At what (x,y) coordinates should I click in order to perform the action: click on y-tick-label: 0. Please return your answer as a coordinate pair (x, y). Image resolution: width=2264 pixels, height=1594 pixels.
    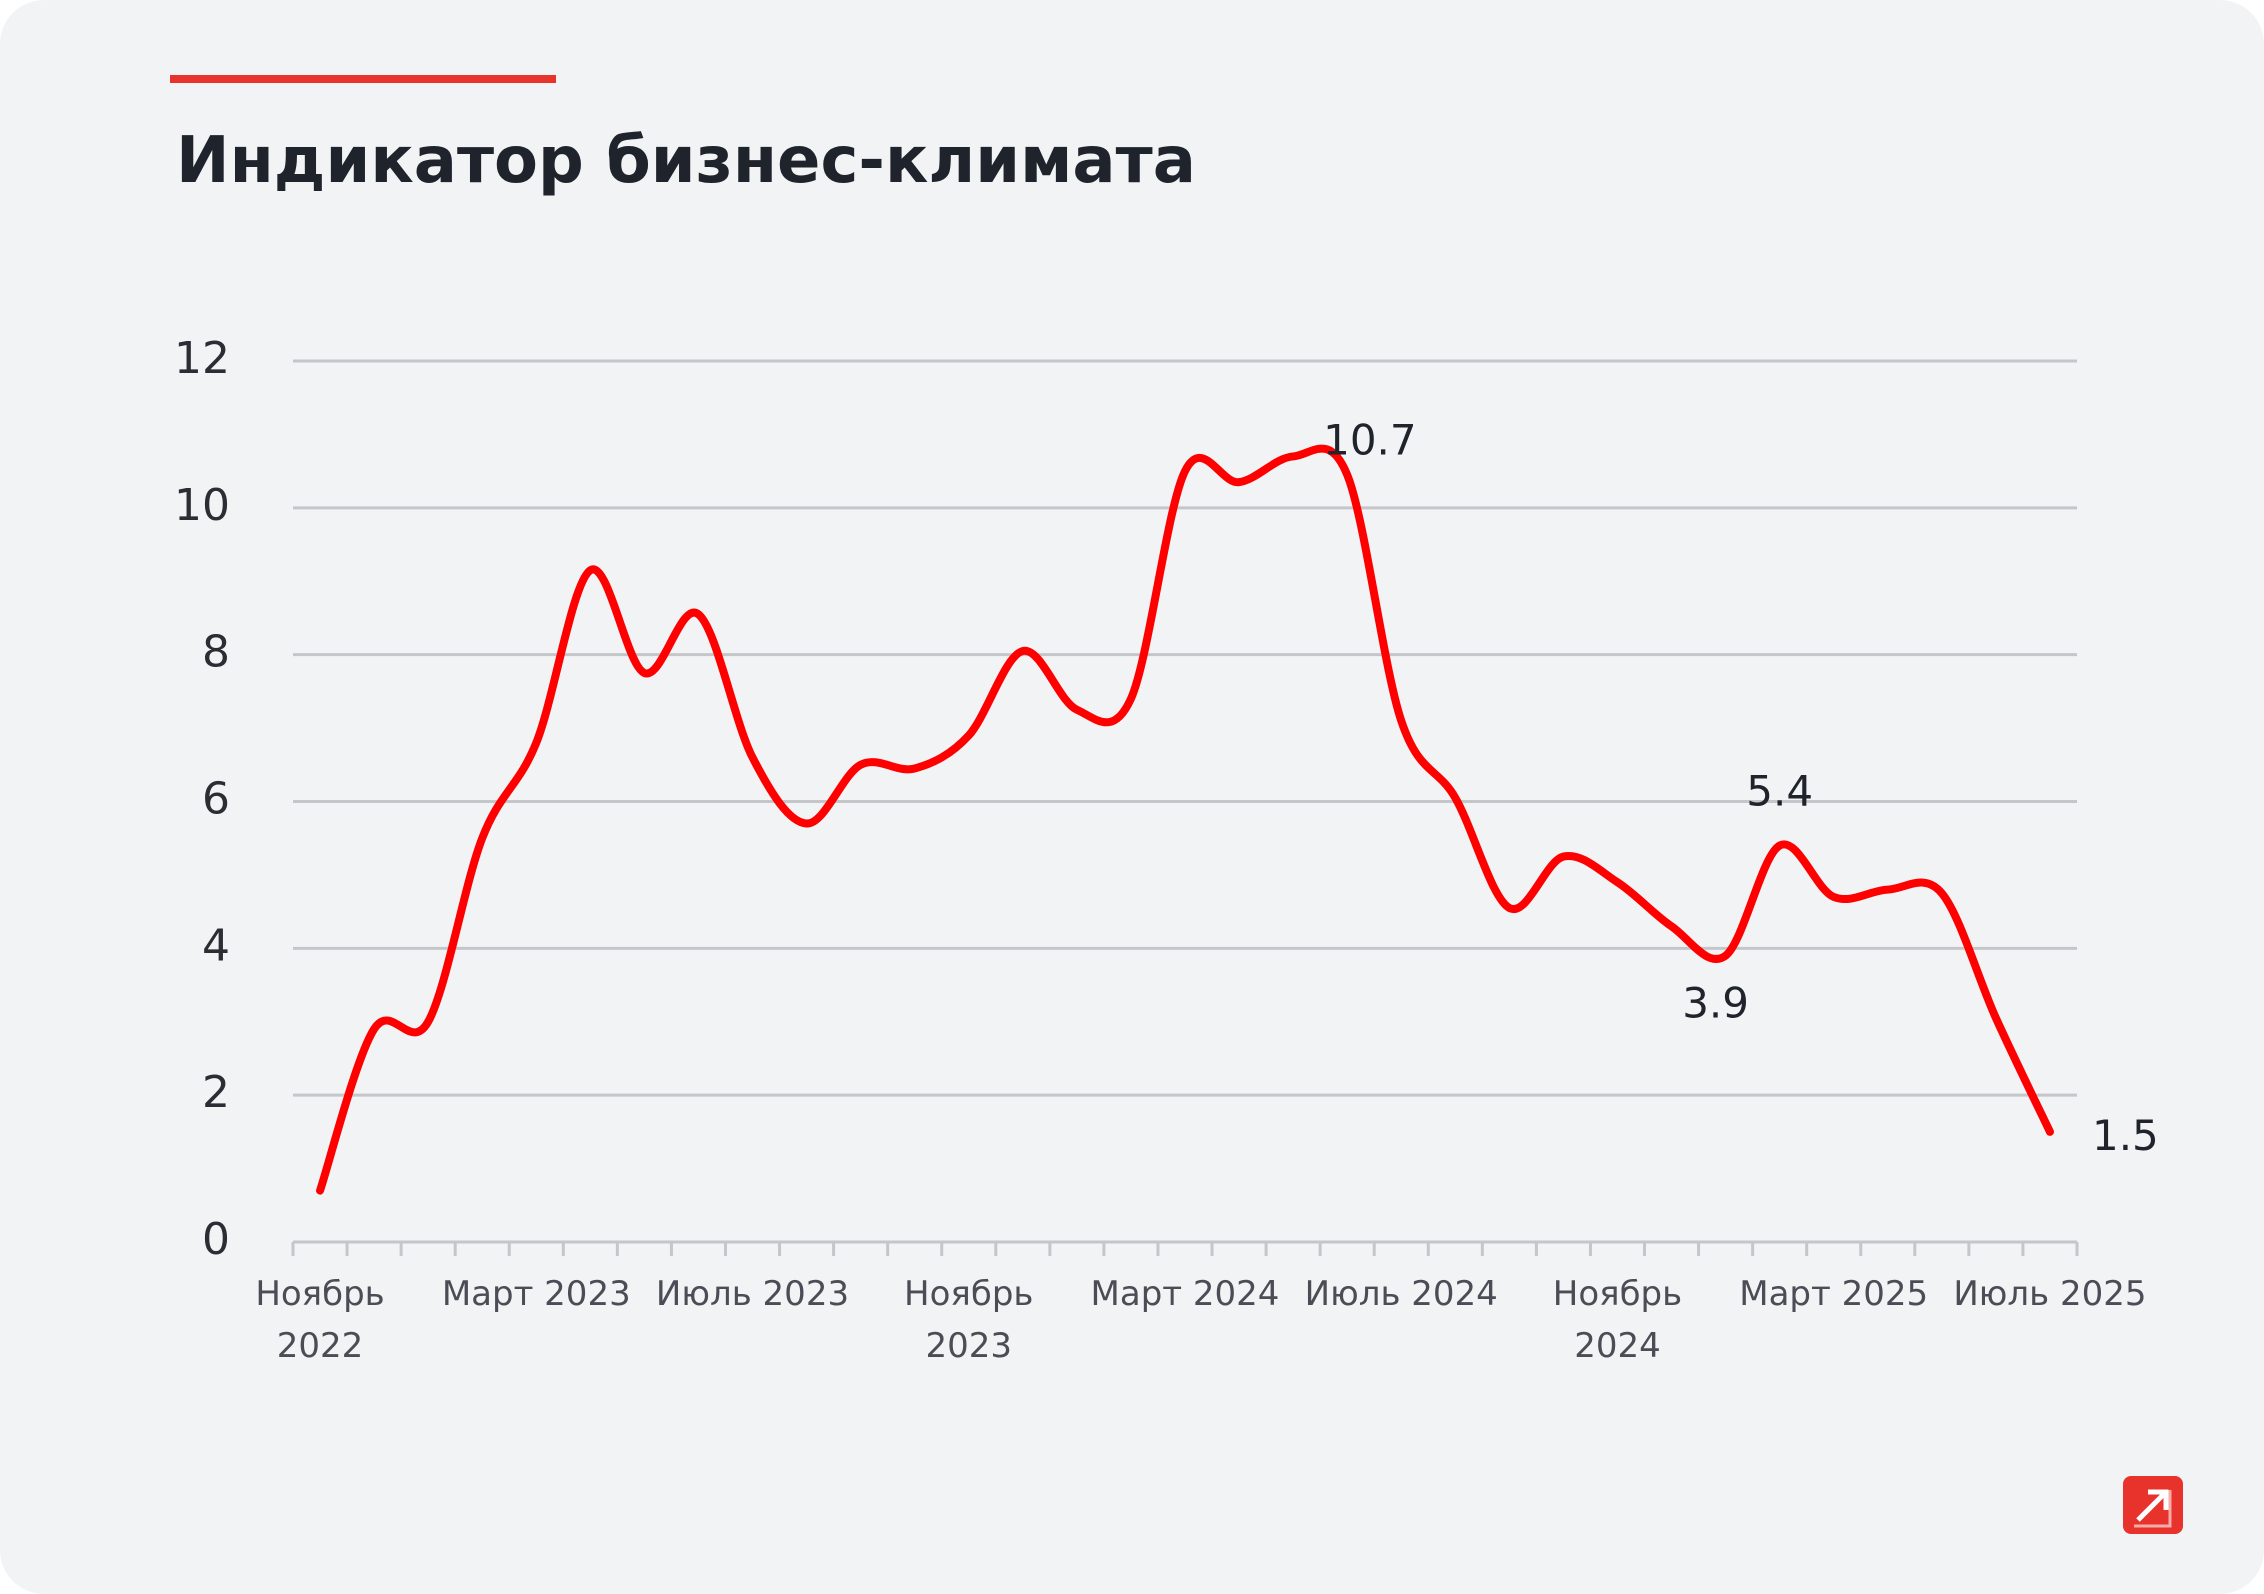
    Looking at the image, I should click on (216, 1239).